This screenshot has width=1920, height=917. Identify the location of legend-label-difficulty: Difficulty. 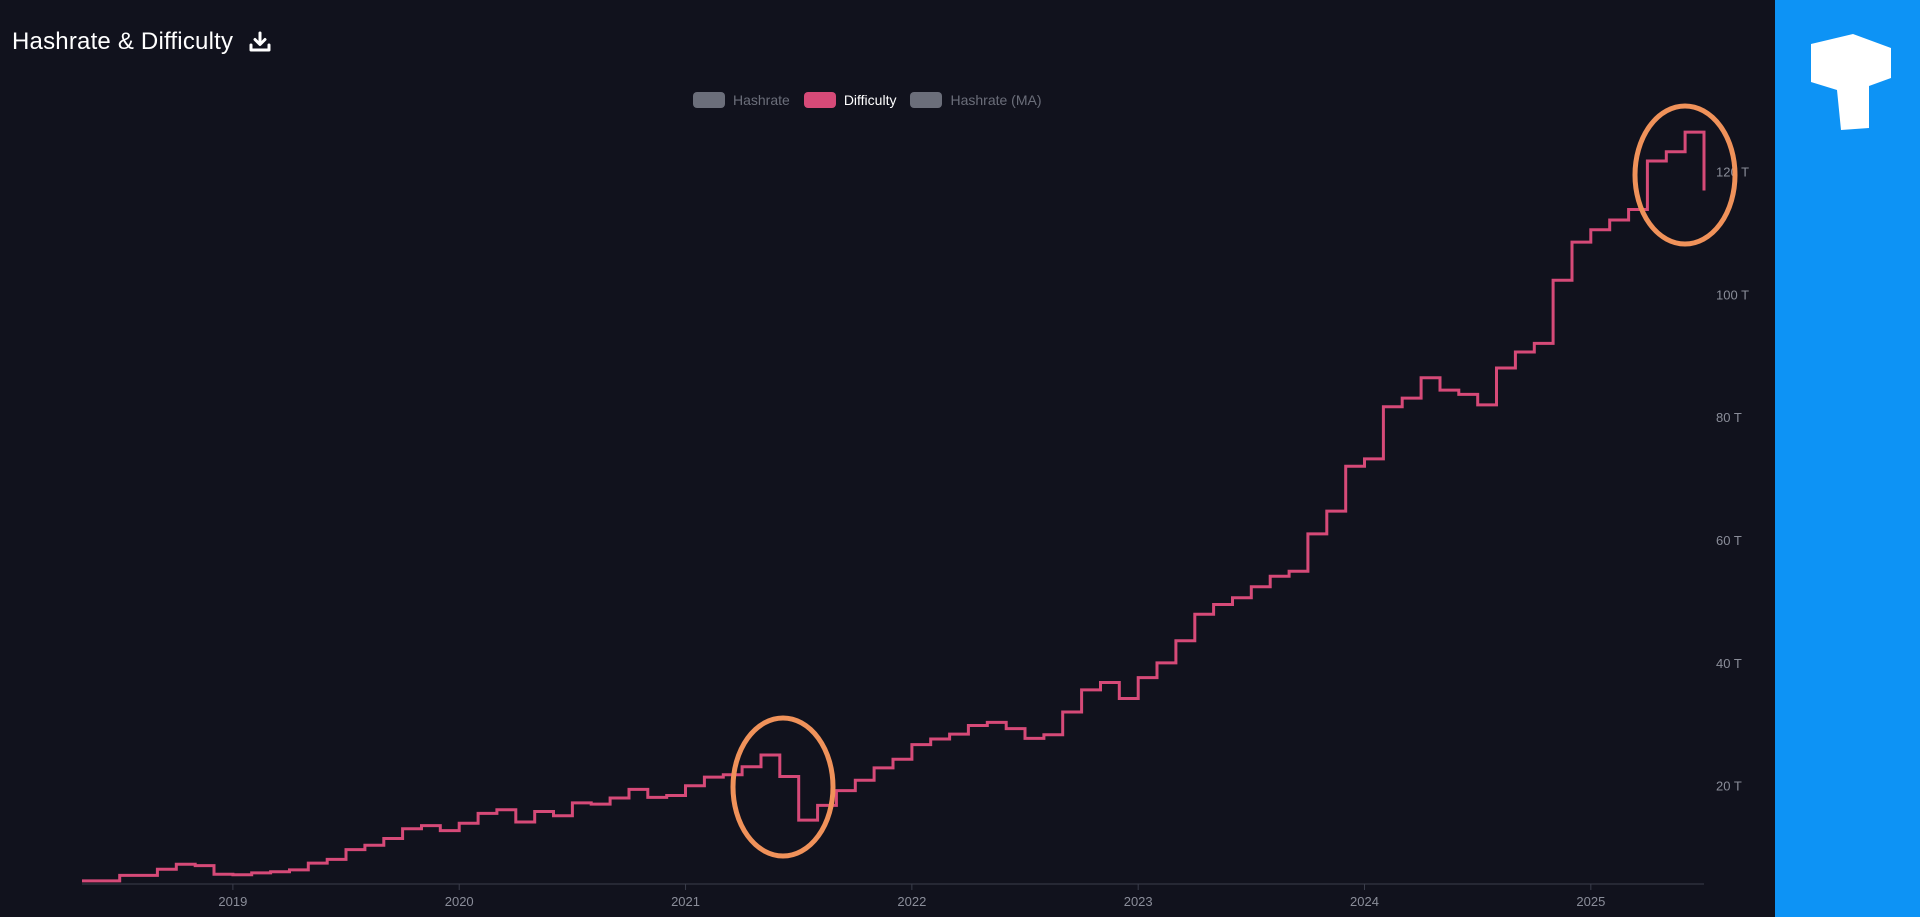
(870, 100).